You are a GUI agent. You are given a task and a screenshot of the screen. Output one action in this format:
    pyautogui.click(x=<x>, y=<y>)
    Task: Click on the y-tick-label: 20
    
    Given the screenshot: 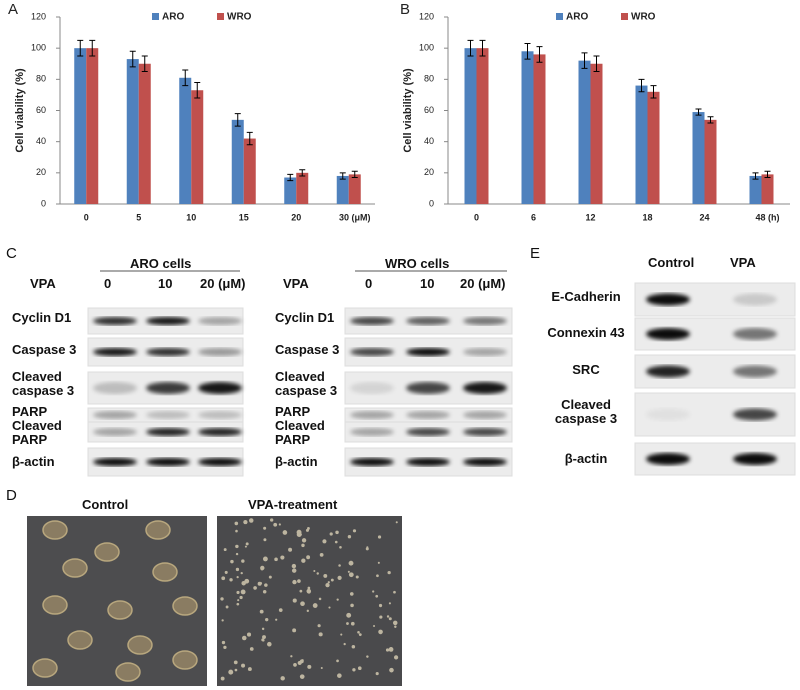 What is the action you would take?
    pyautogui.click(x=41, y=172)
    